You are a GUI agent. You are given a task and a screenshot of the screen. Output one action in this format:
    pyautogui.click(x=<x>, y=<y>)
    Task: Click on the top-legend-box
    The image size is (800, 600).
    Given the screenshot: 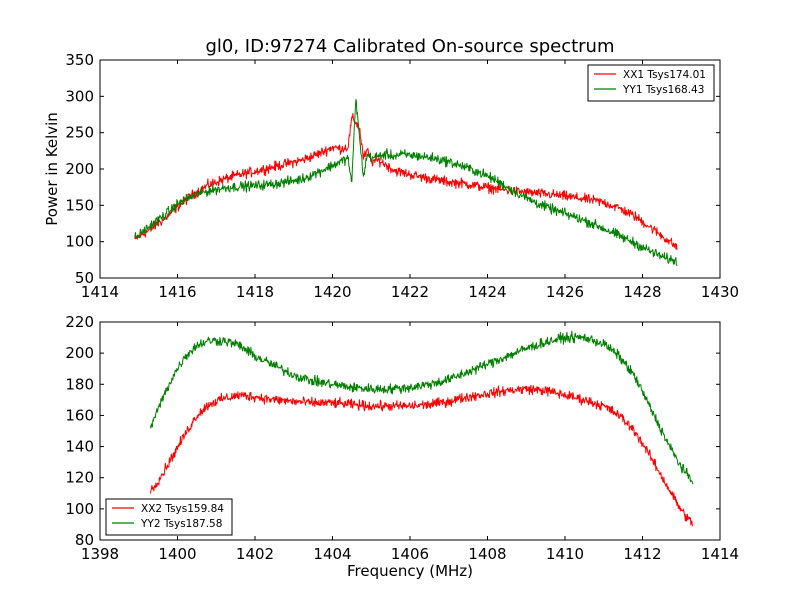 What is the action you would take?
    pyautogui.click(x=651, y=83)
    